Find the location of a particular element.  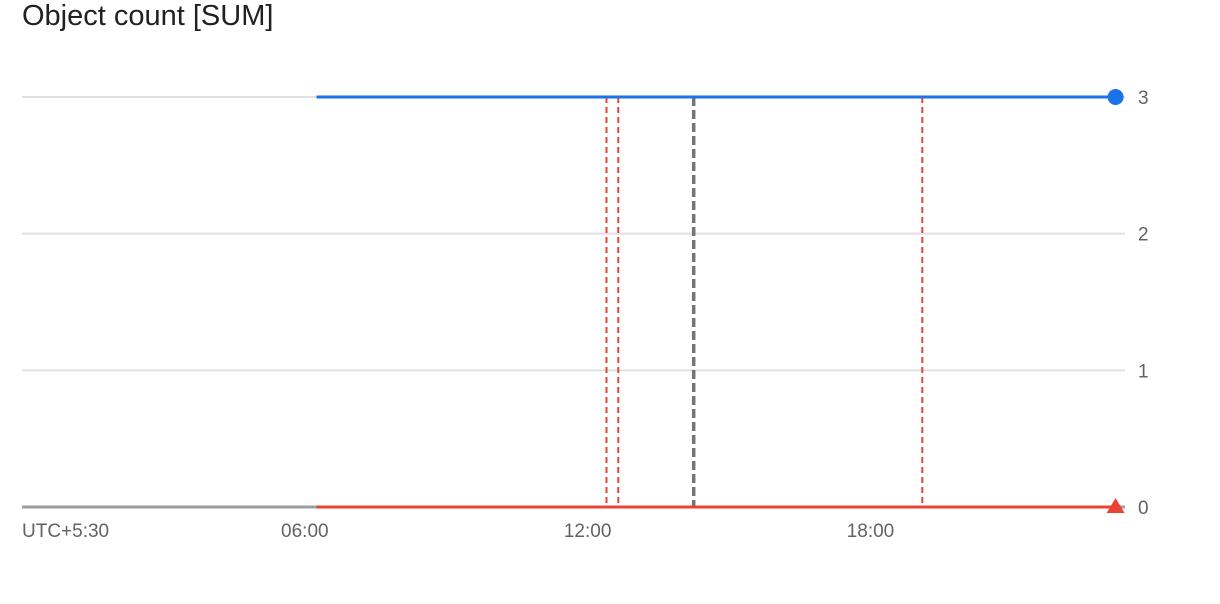

y-tick-label: 0 is located at coordinates (1143, 508).